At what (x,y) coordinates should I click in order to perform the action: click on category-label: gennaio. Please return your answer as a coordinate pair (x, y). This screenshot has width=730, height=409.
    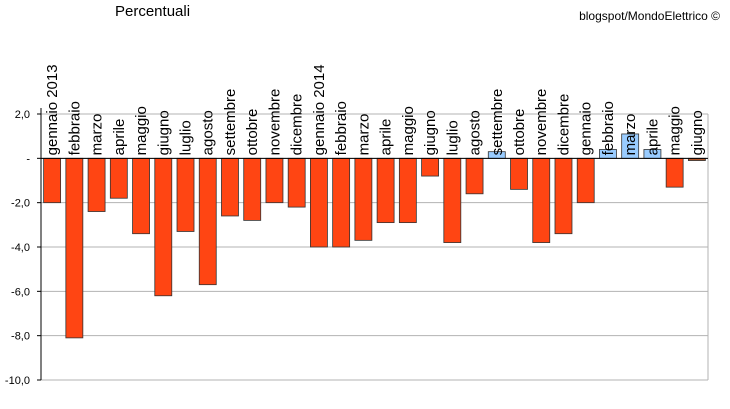
    Looking at the image, I should click on (586, 128).